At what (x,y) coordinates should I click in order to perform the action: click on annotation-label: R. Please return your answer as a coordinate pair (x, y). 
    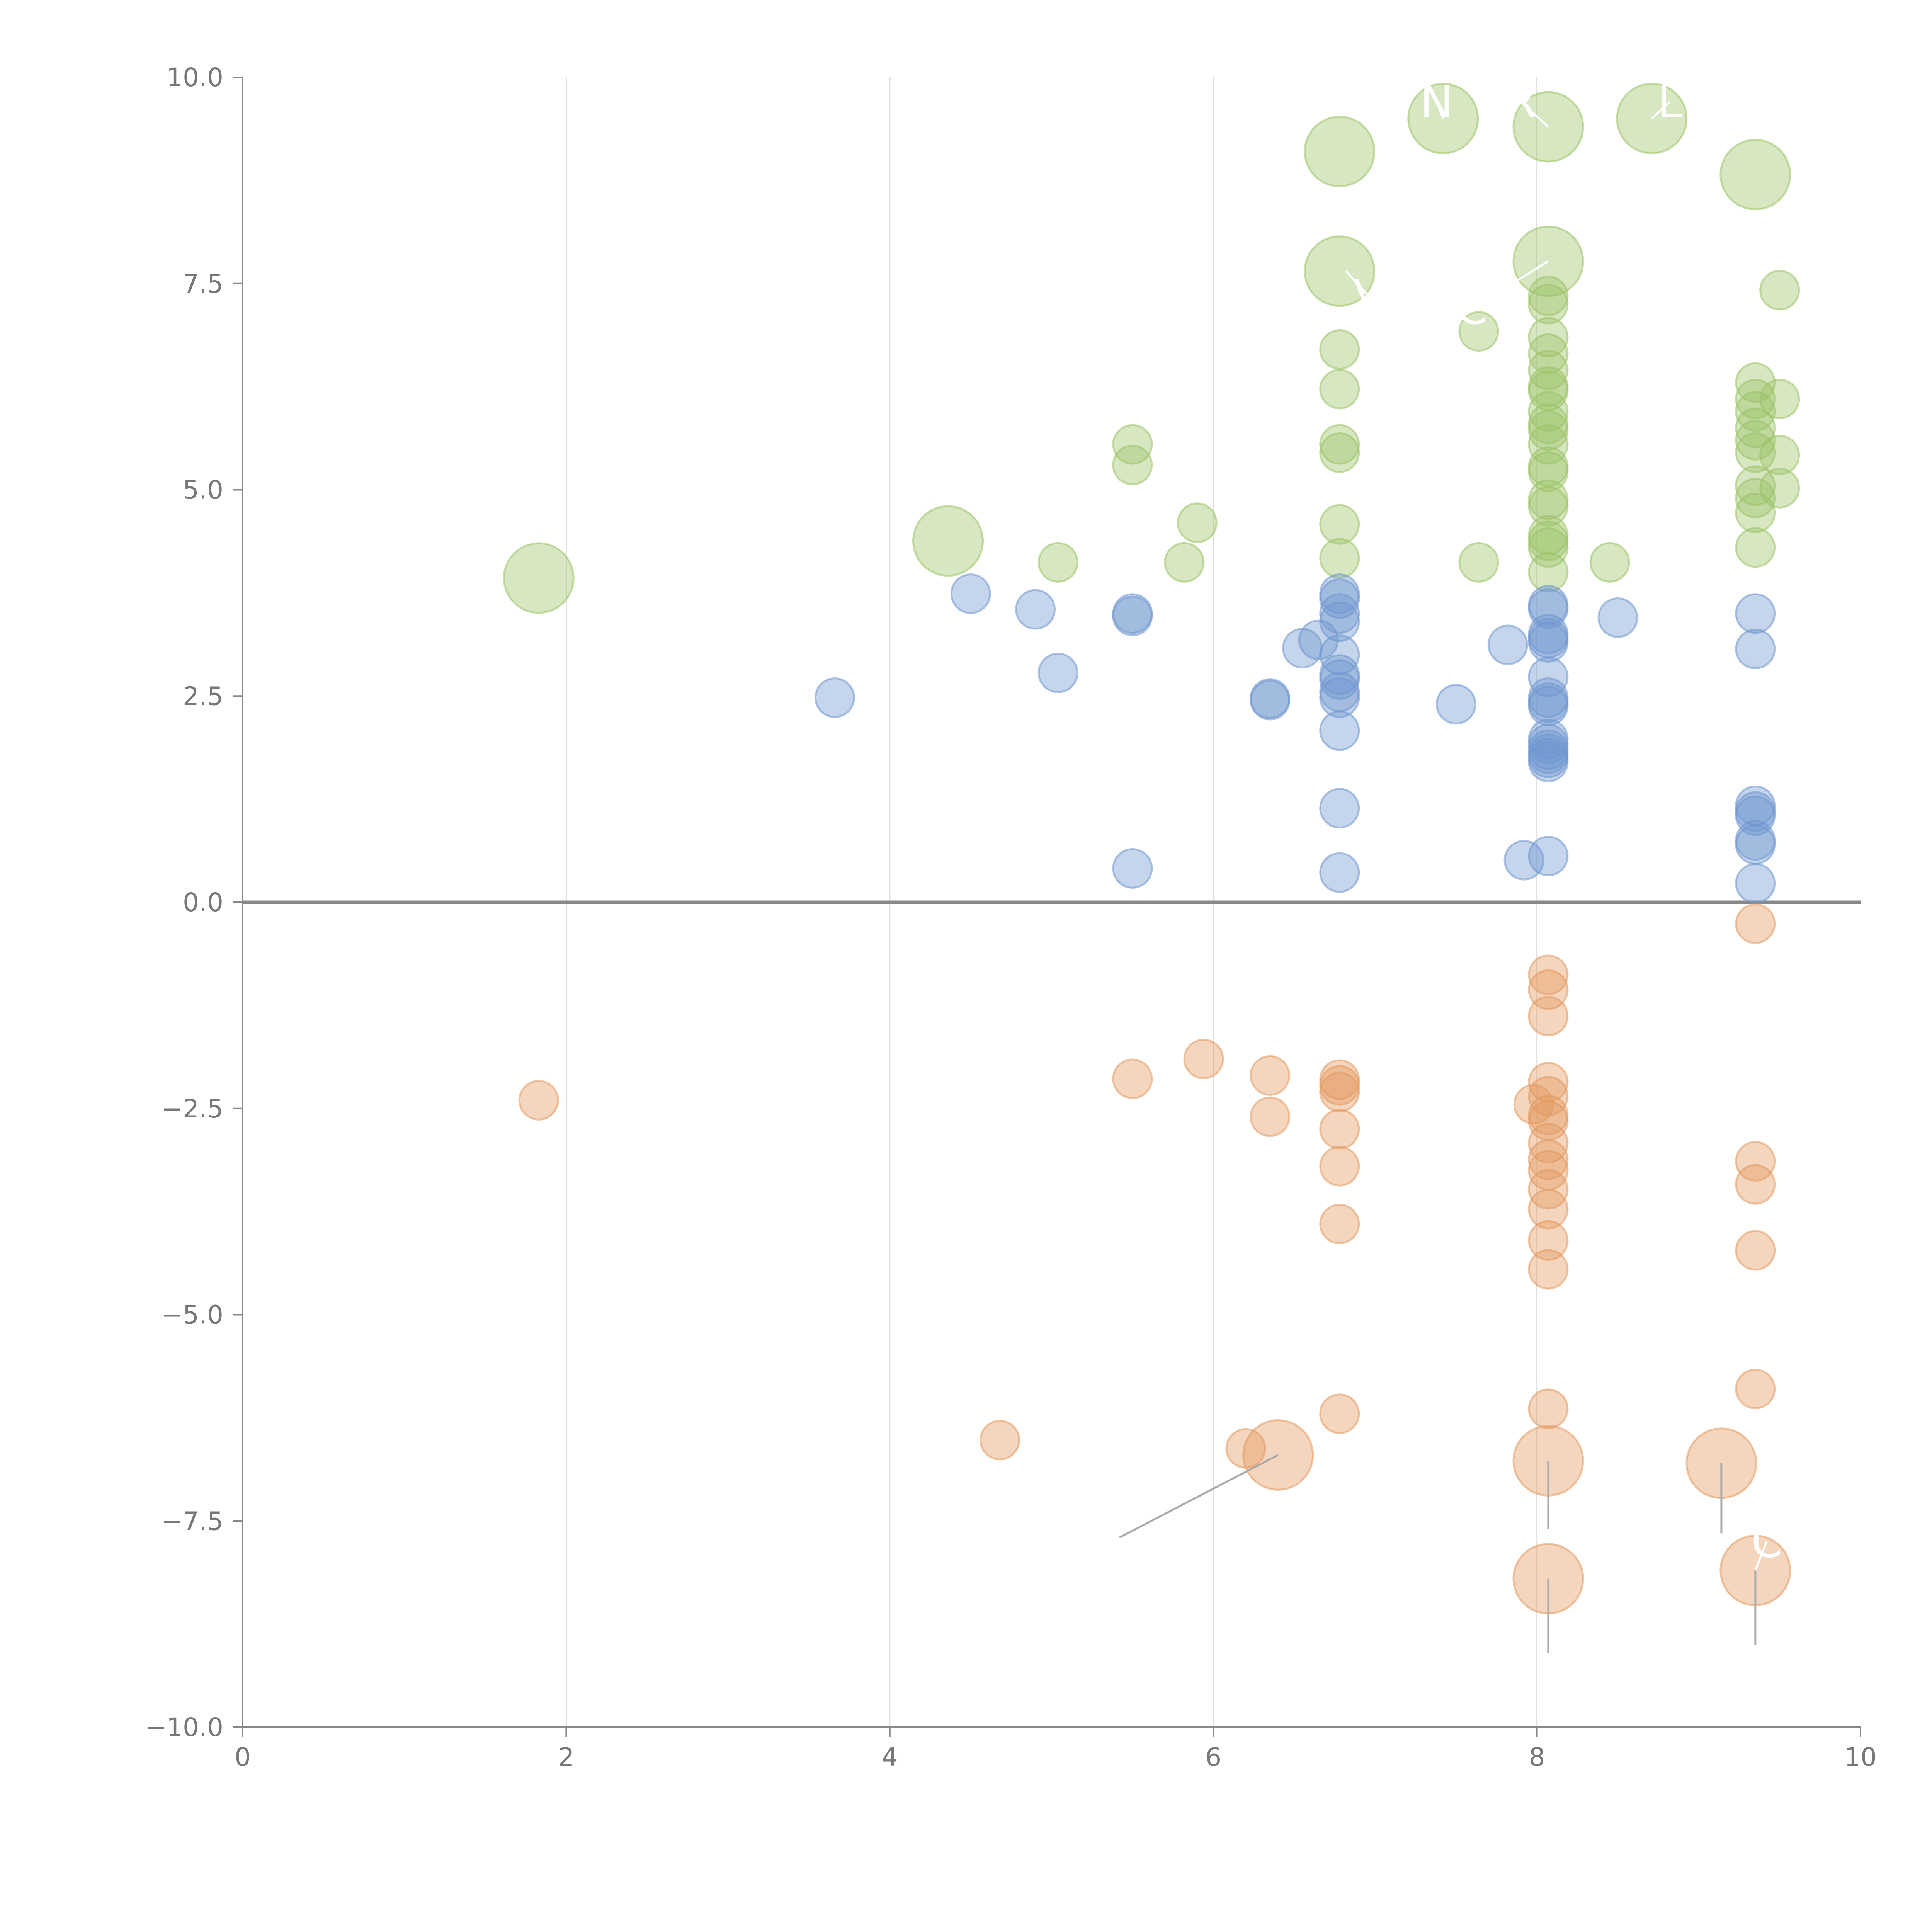
    Looking at the image, I should click on (1520, 103).